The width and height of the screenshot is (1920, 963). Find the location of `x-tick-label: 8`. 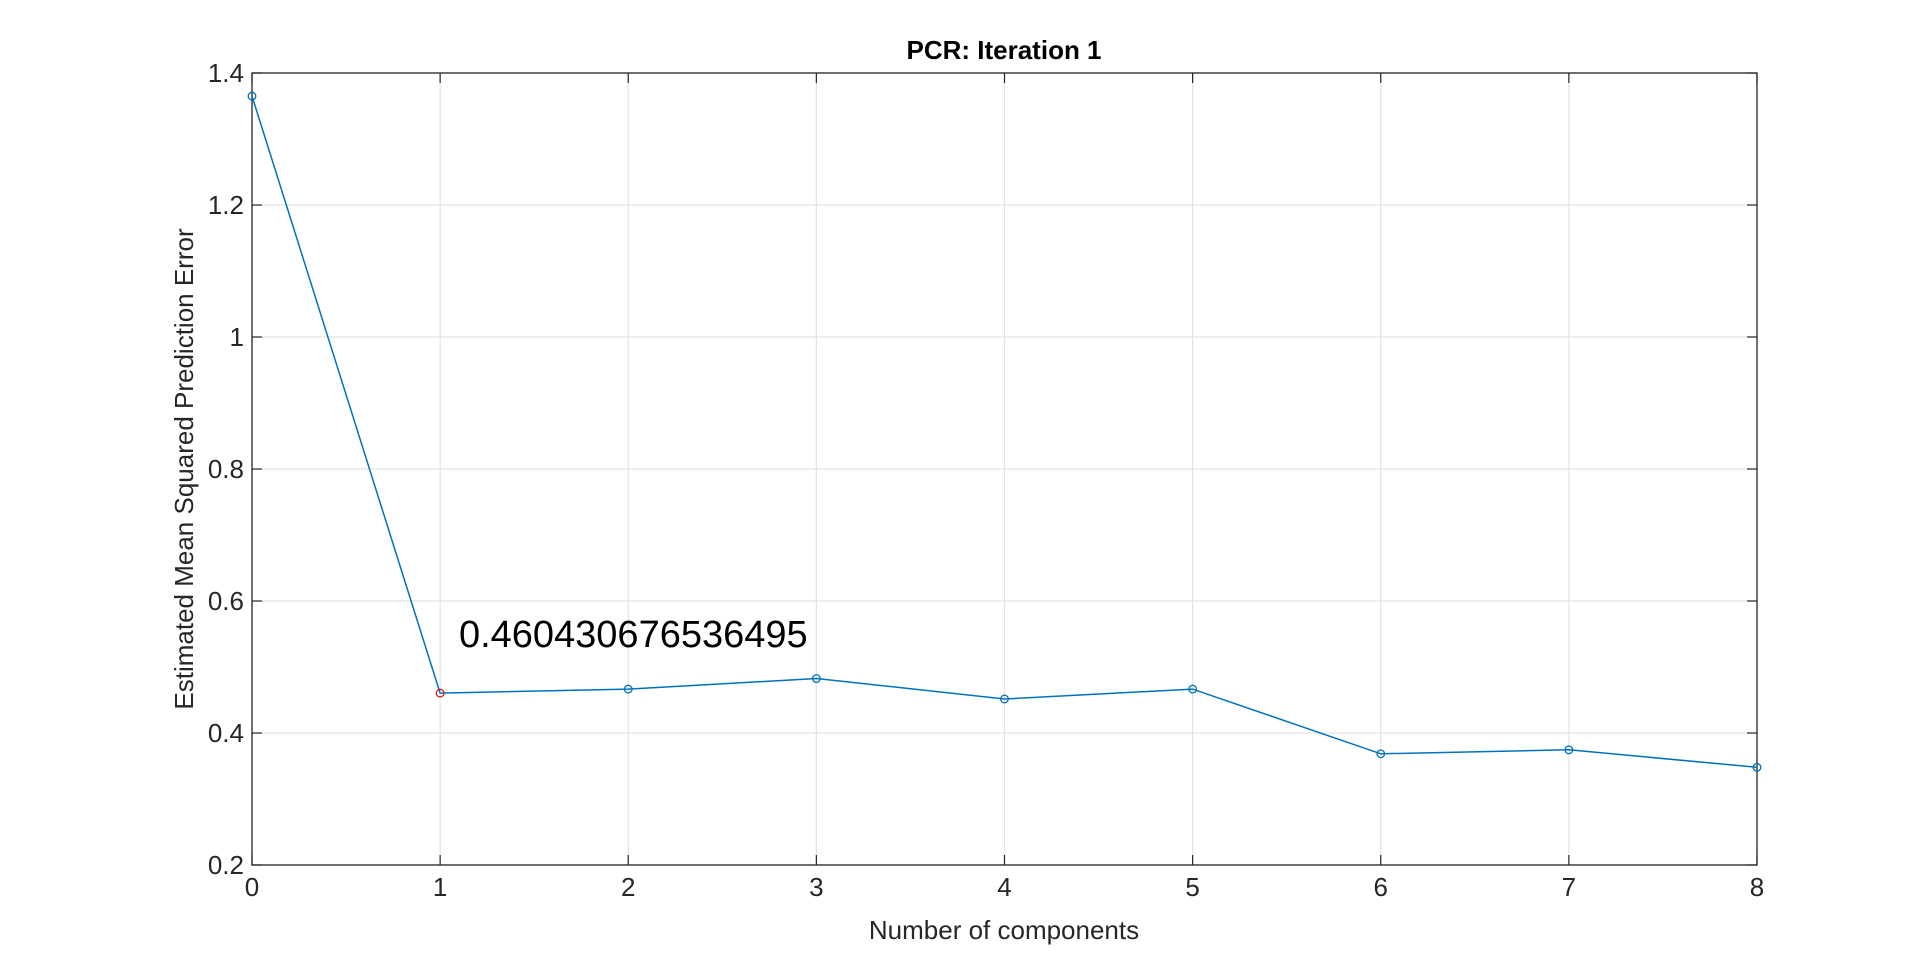

x-tick-label: 8 is located at coordinates (1757, 887).